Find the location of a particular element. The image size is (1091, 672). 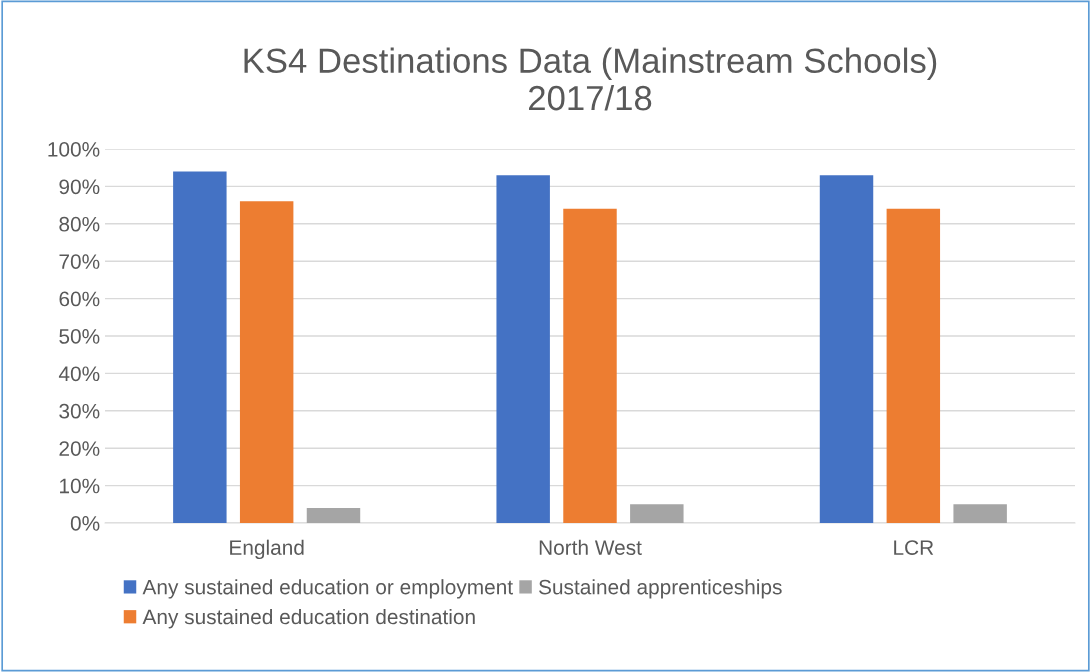

legend-label: Sustained apprenticeships is located at coordinates (660, 589).